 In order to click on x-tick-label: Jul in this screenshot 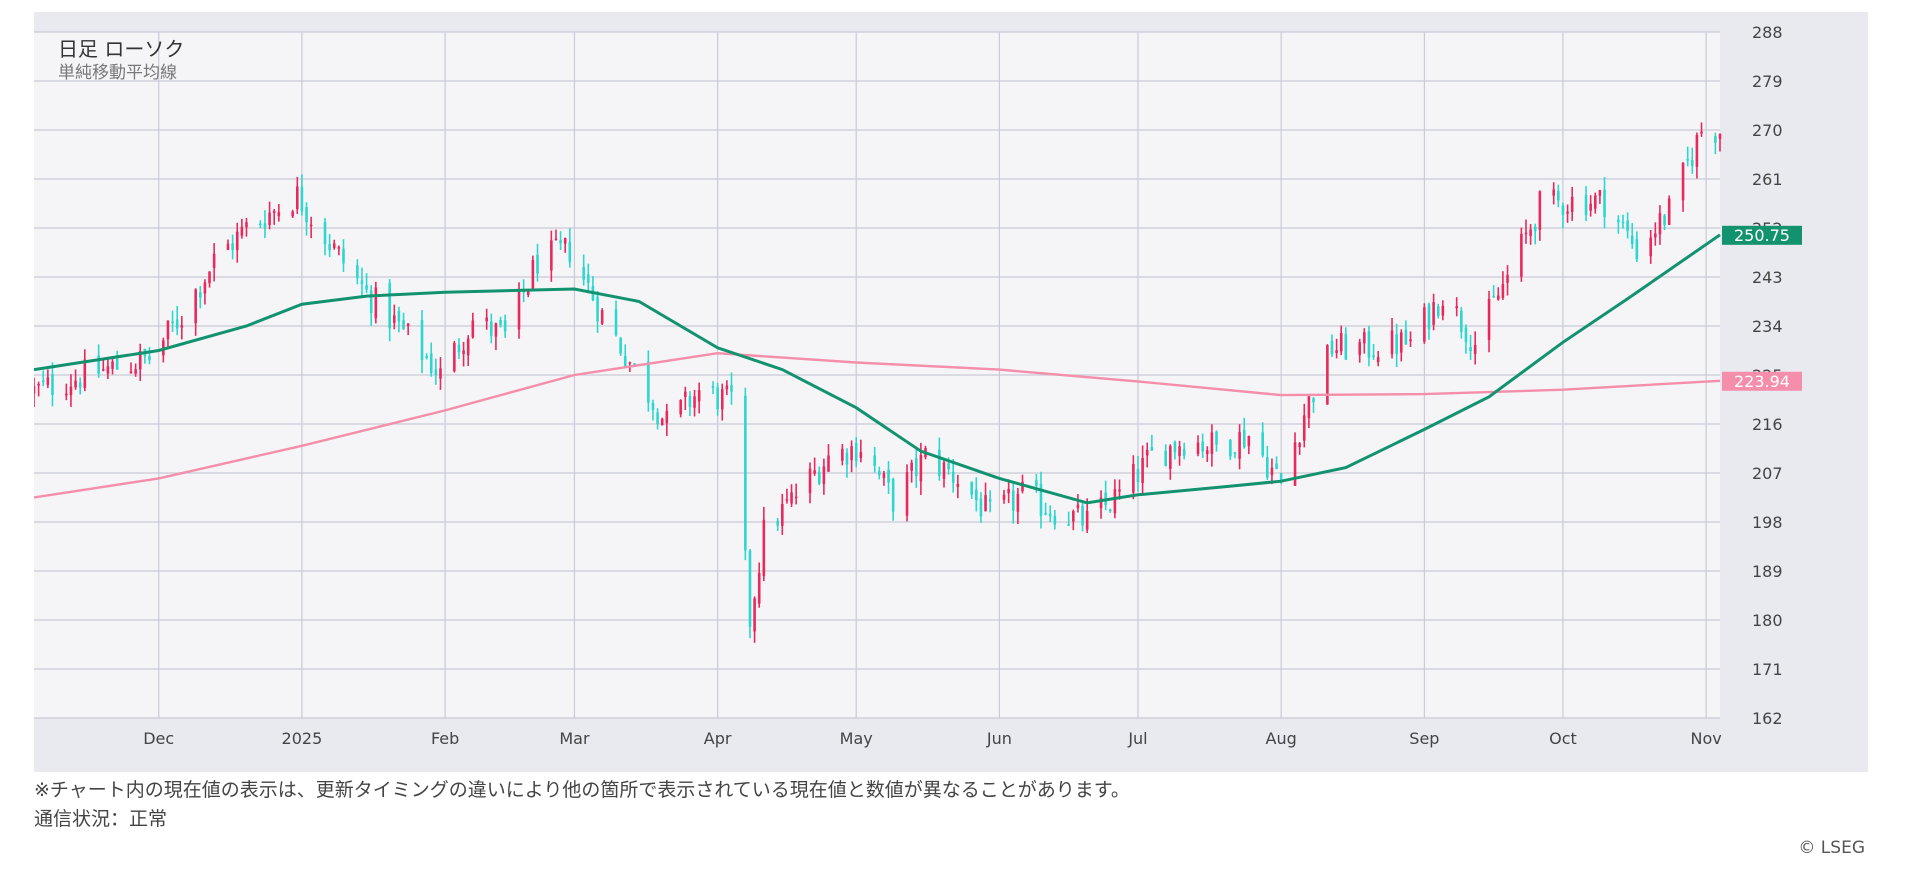, I will do `click(1137, 738)`.